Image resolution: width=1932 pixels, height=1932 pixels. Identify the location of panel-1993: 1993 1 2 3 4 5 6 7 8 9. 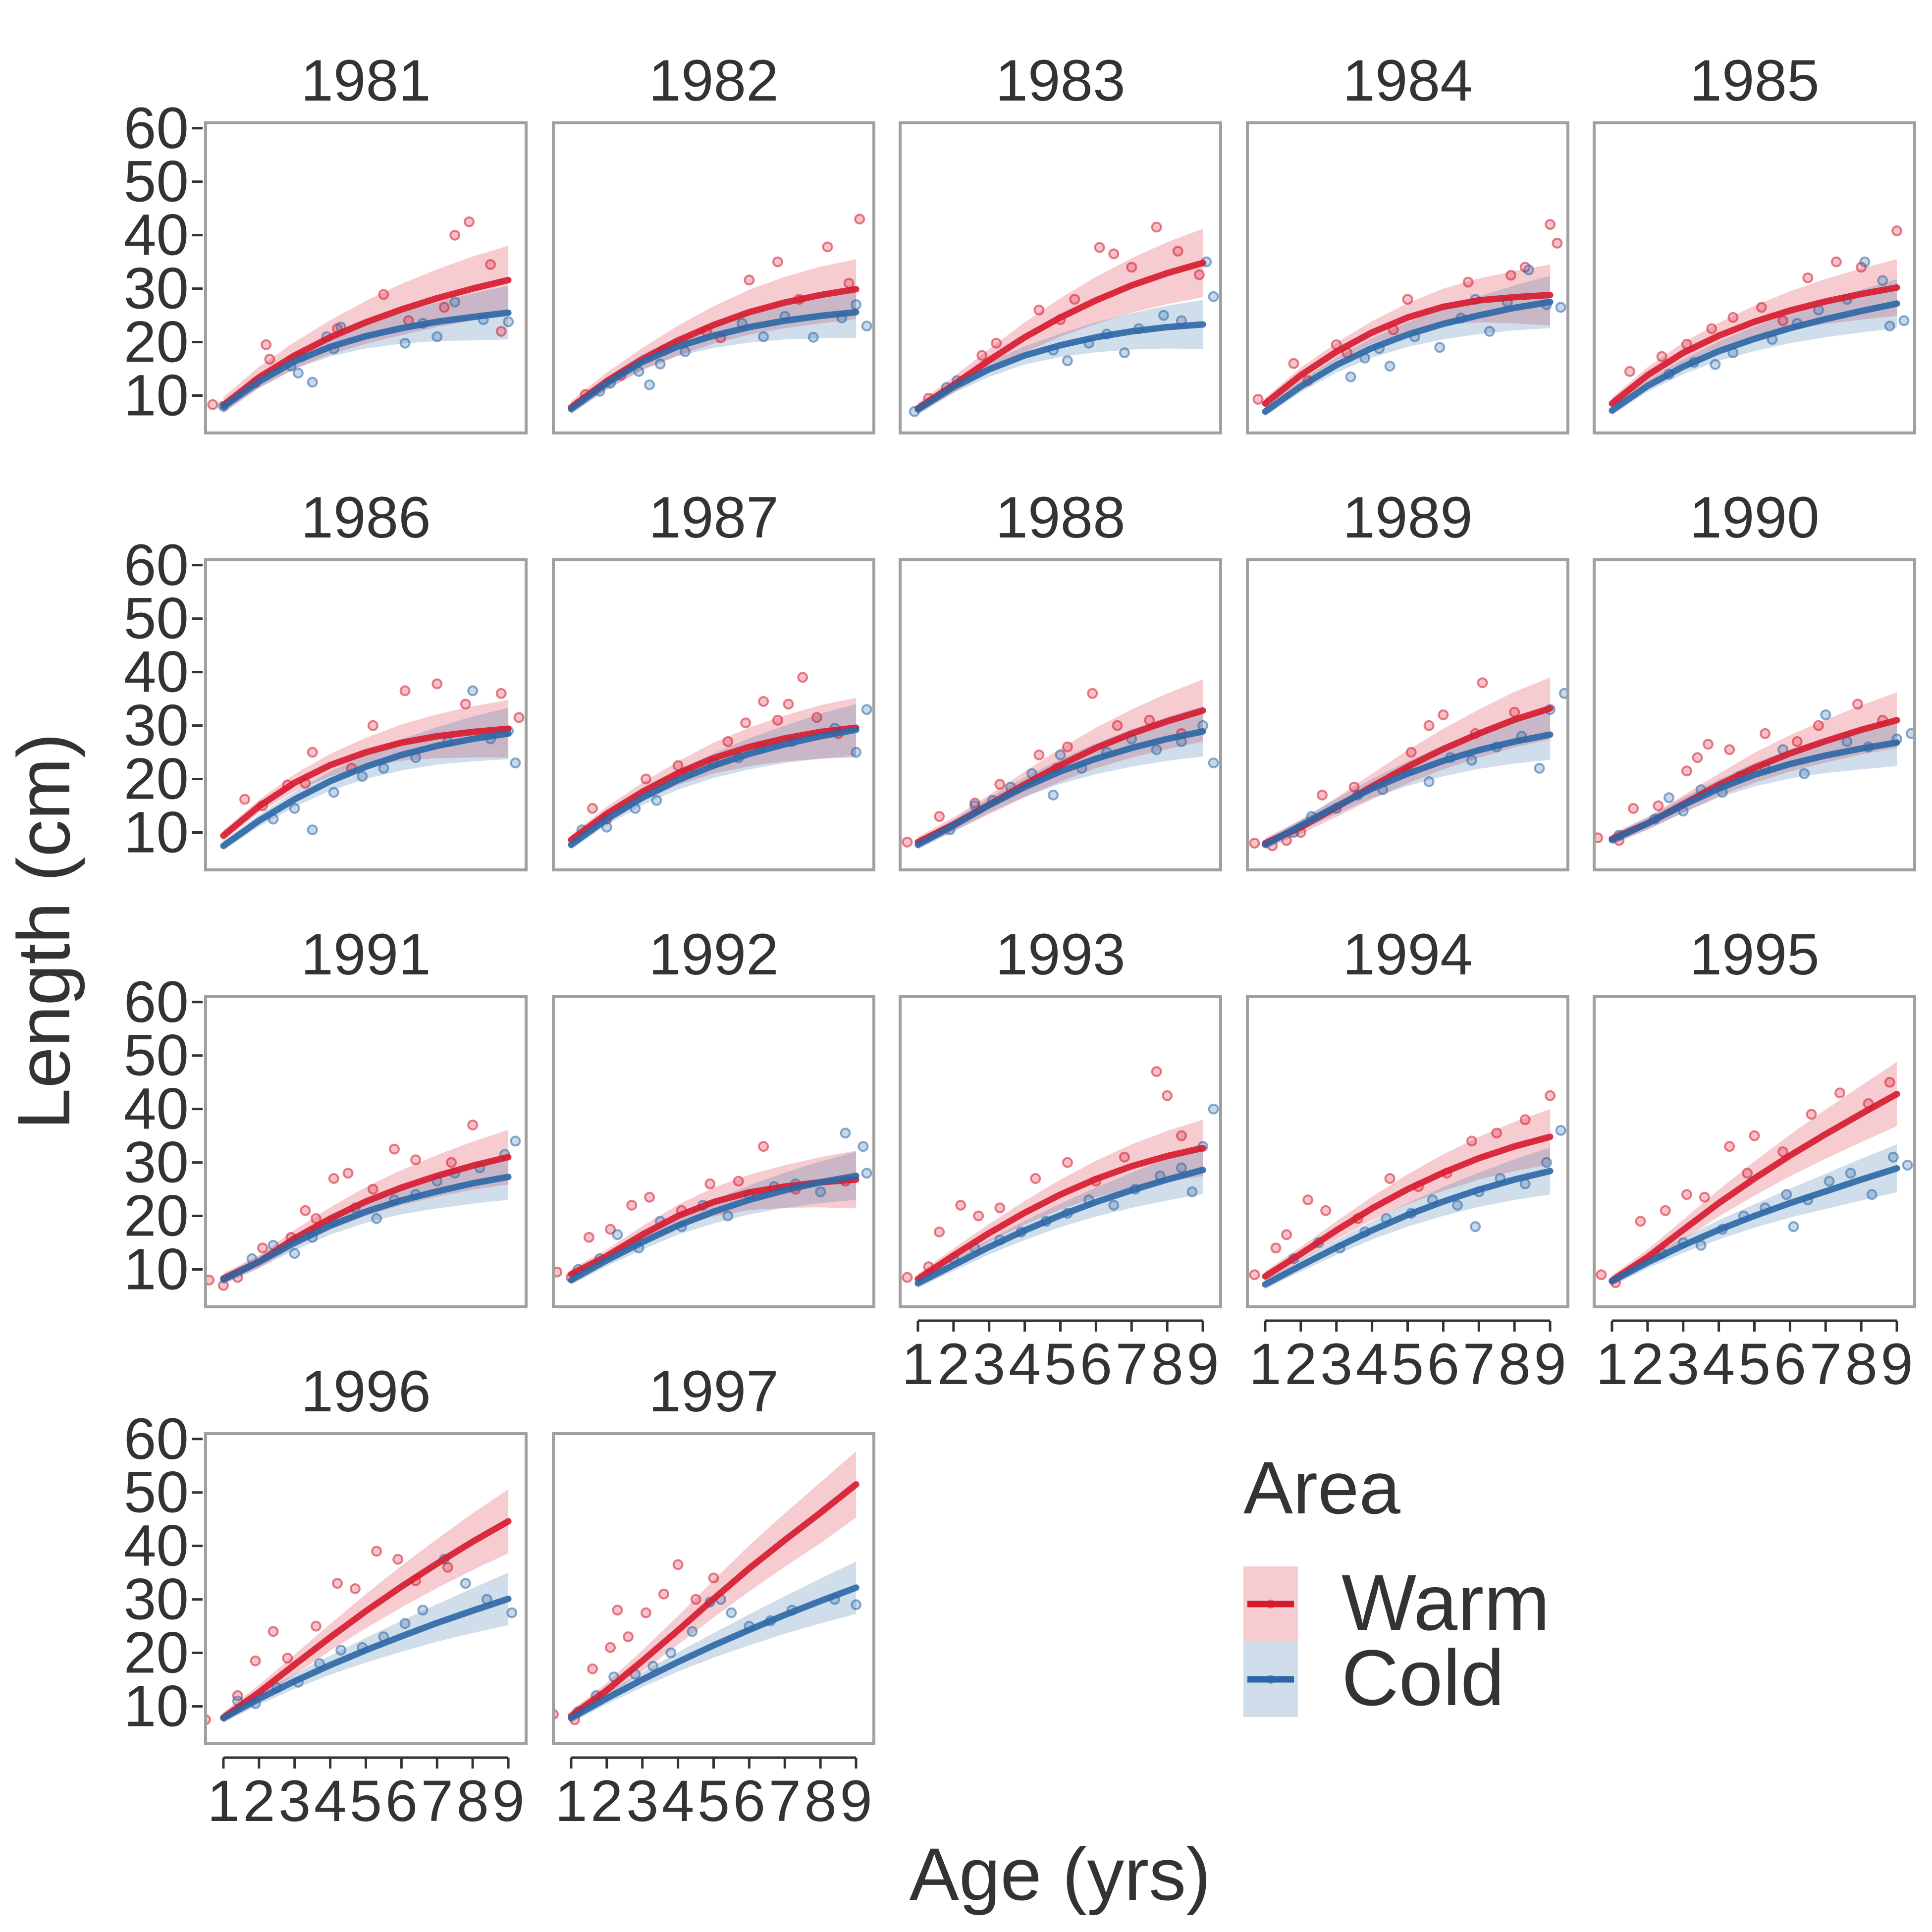
(1060, 1159).